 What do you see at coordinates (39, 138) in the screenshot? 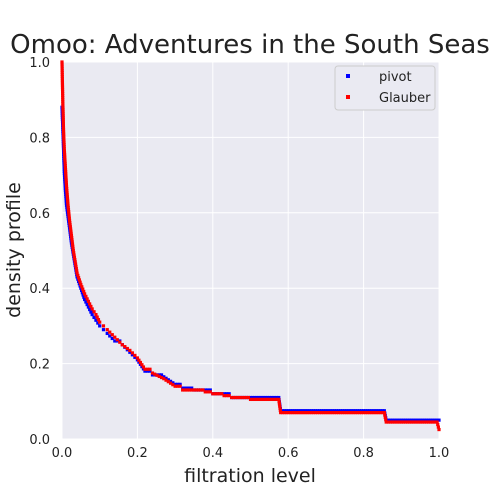
I see `y-tick-label: 0.8` at bounding box center [39, 138].